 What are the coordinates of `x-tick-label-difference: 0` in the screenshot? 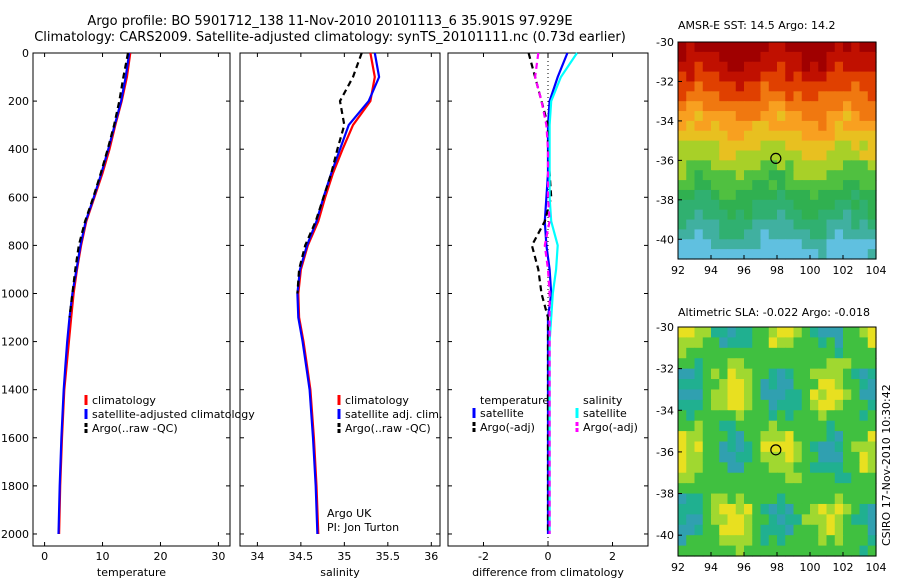 It's located at (548, 556).